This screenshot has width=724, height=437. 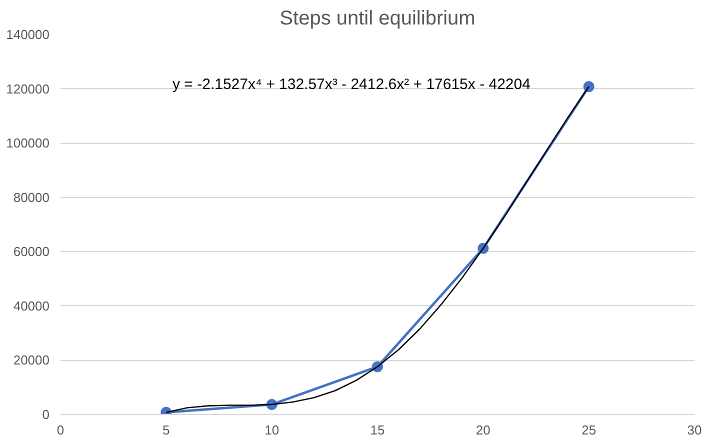 What do you see at coordinates (31, 252) in the screenshot?
I see `y-tick-label: 60000` at bounding box center [31, 252].